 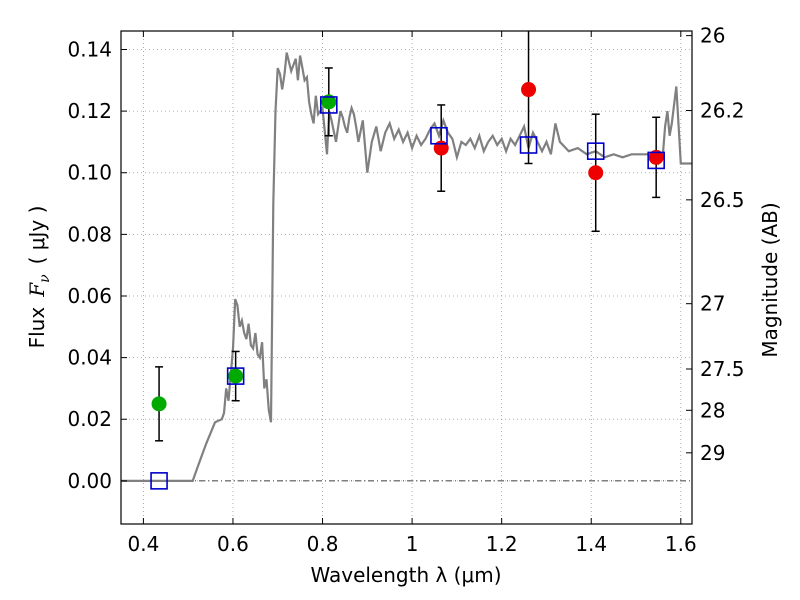 I want to click on y-axis-label-subscript: ν, so click(x=45, y=278).